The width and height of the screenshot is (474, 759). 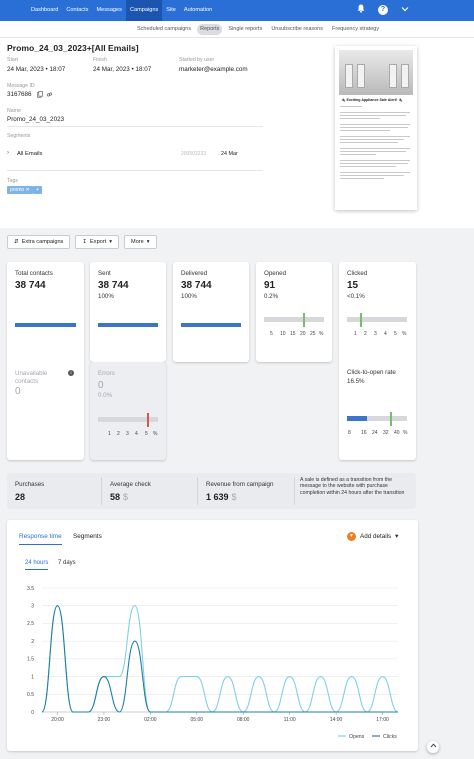 I want to click on purchases-cell: Purchases 28, so click(x=54, y=491).